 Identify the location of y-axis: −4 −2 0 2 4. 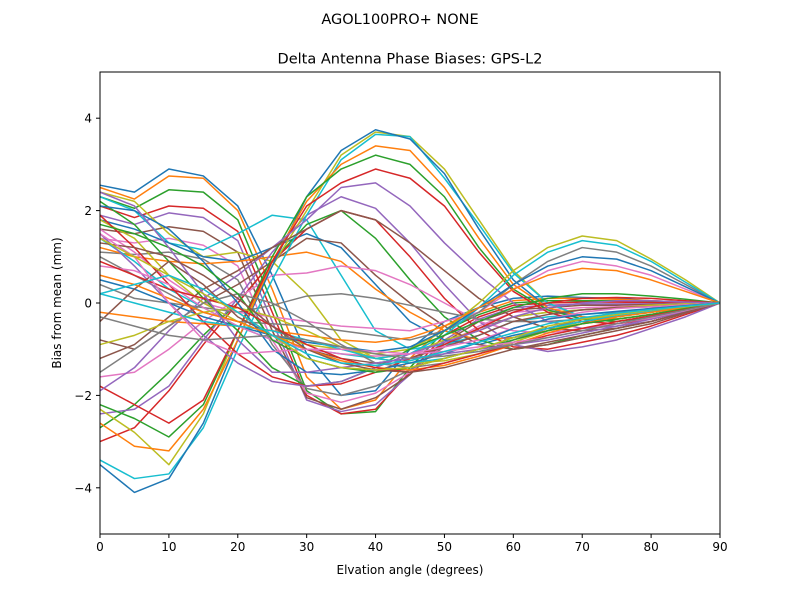
(87, 303).